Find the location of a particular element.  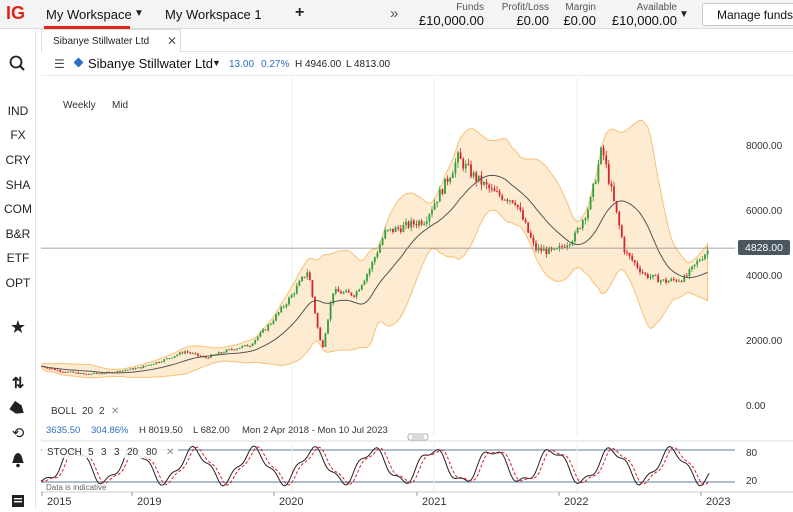

arrows-icon: ⇅ is located at coordinates (18, 383).